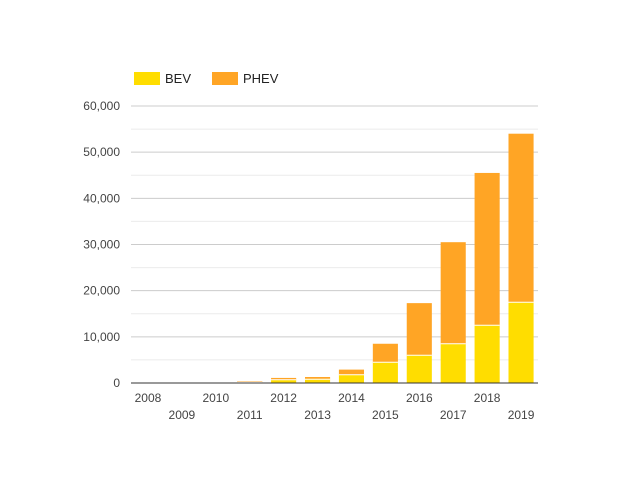 Image resolution: width=626 pixels, height=485 pixels. What do you see at coordinates (385, 353) in the screenshot?
I see `bar-phev-2015` at bounding box center [385, 353].